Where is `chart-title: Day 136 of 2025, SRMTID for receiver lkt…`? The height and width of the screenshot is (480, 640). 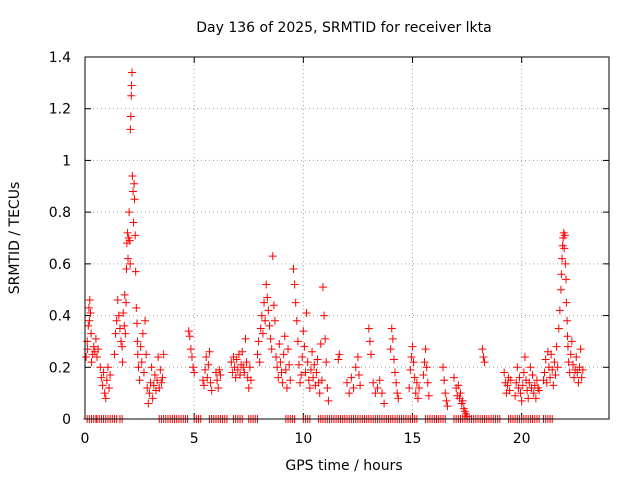 chart-title: Day 136 of 2025, SRMTID for receiver lkt… is located at coordinates (343, 28).